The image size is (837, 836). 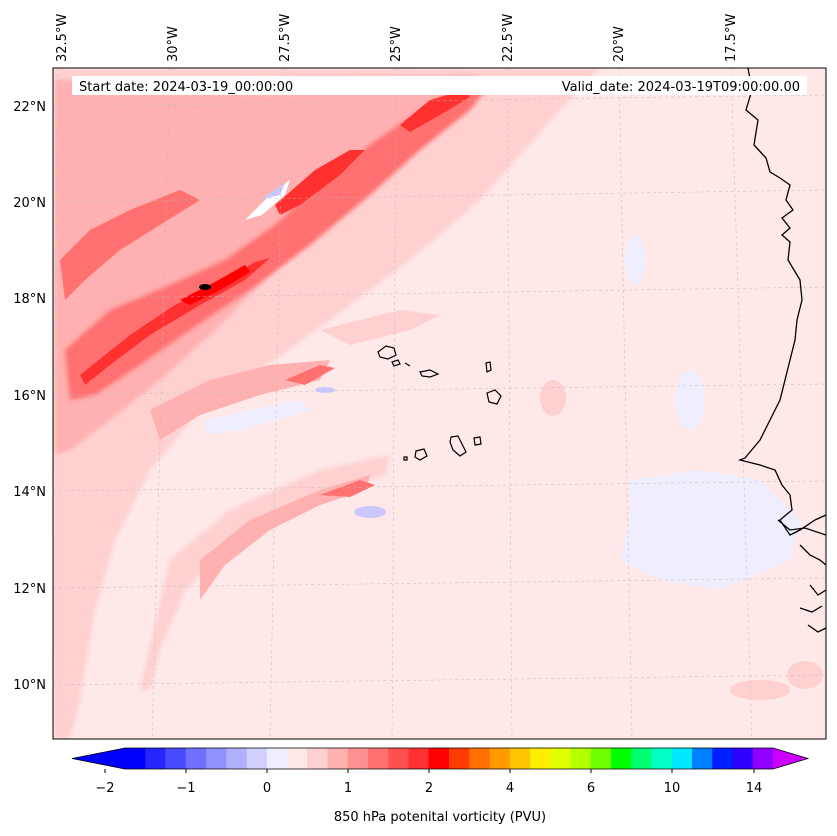 What do you see at coordinates (348, 788) in the screenshot?
I see `cbar-tick-label: 1` at bounding box center [348, 788].